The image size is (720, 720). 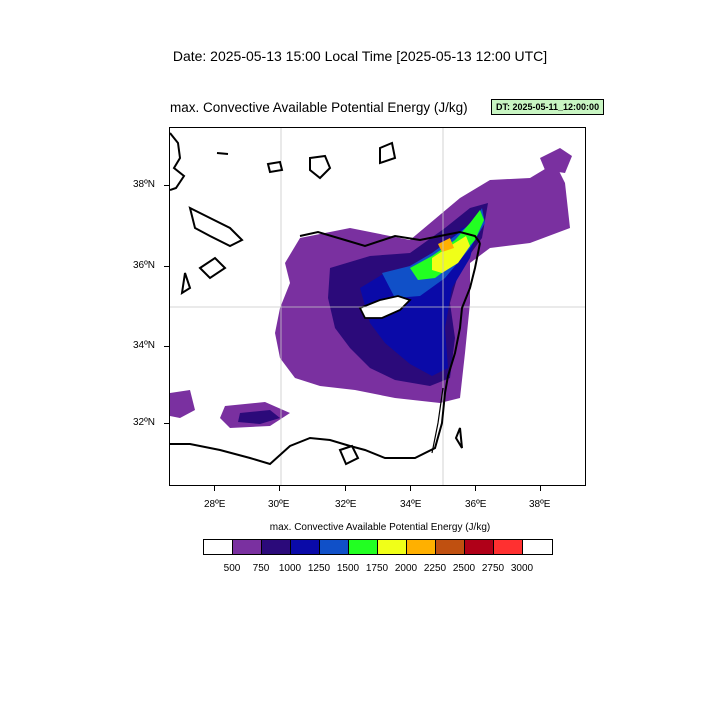 What do you see at coordinates (540, 504) in the screenshot?
I see `lon-label-38e: 38ºE` at bounding box center [540, 504].